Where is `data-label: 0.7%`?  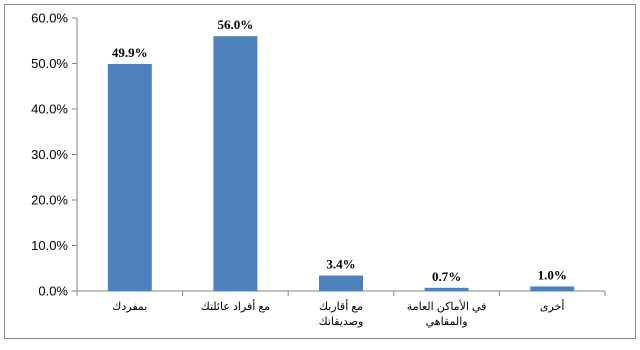
data-label: 0.7% is located at coordinates (446, 276).